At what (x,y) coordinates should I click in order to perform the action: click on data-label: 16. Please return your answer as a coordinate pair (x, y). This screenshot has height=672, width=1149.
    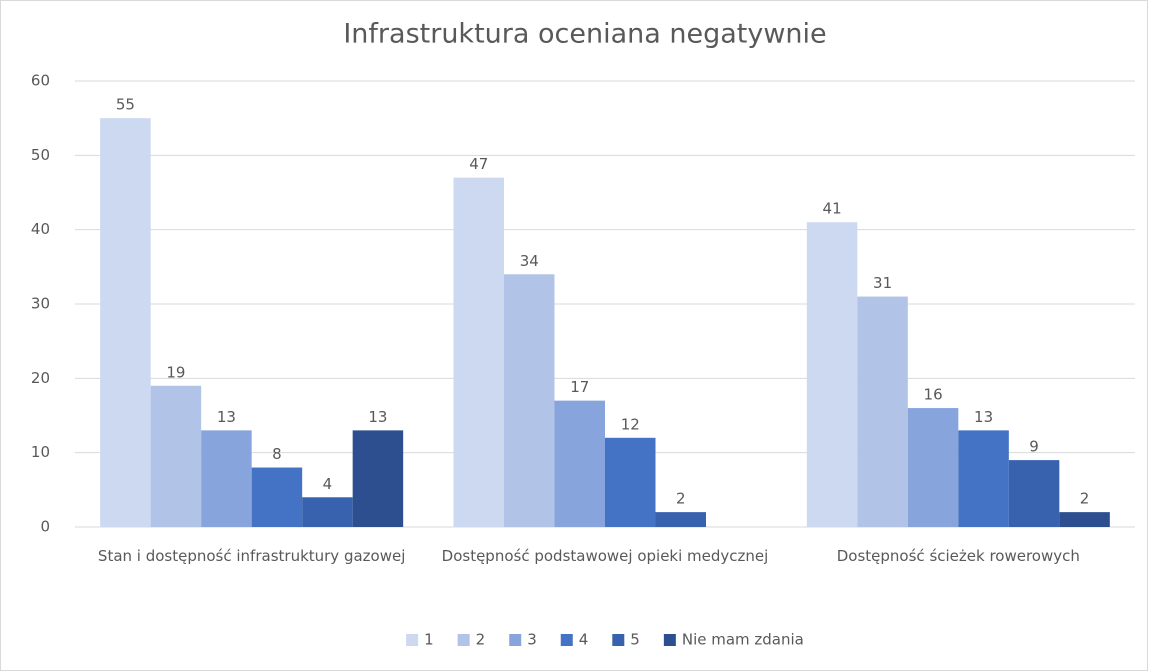
    Looking at the image, I should click on (933, 395).